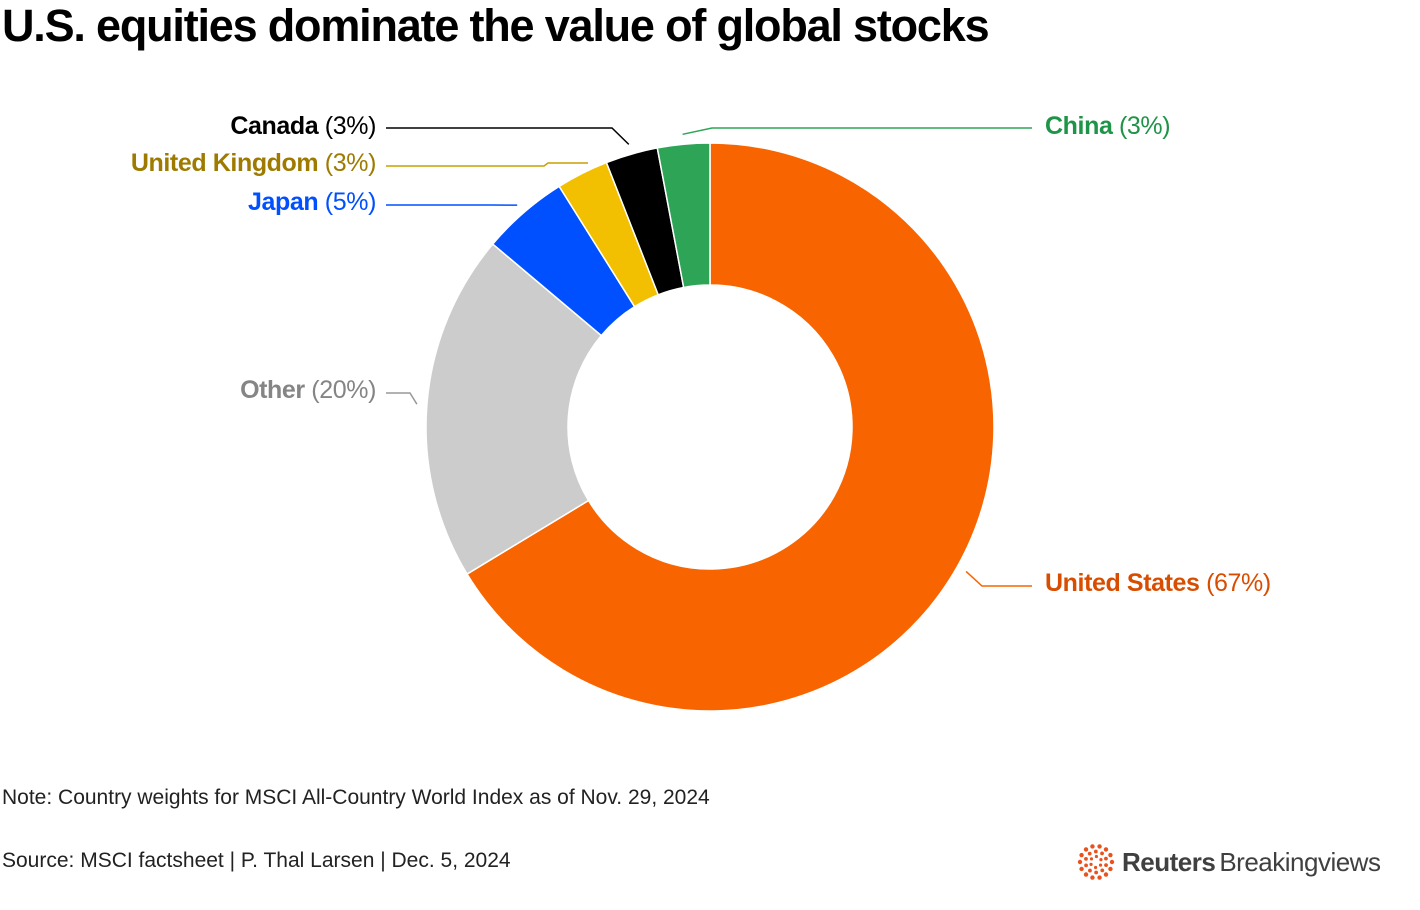 The image size is (1420, 910). I want to click on leader-line-other, so click(402, 398).